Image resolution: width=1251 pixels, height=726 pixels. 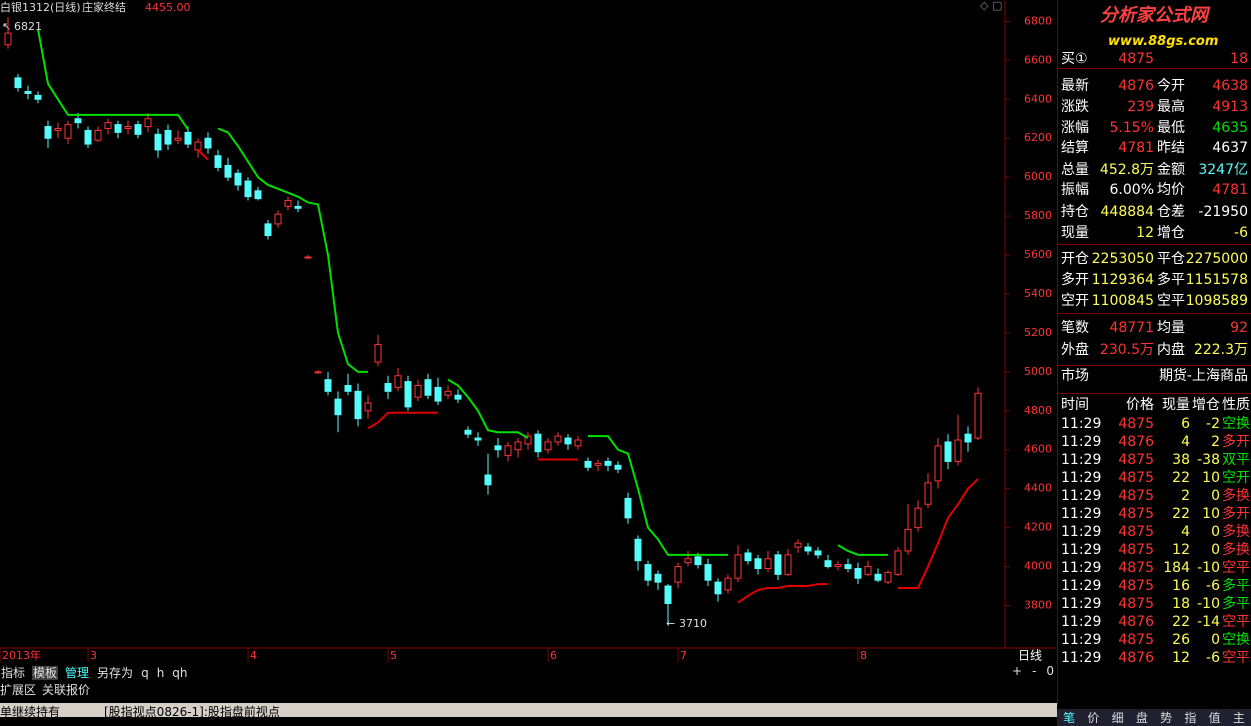 I want to click on indicator: 庄家终结, so click(x=104, y=7).